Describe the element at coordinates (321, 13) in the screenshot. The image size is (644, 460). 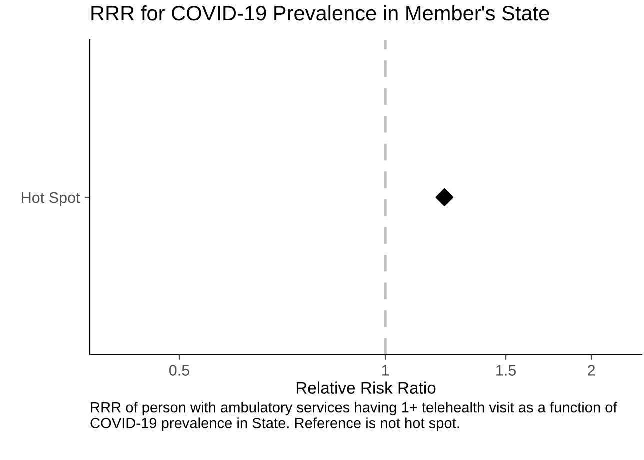
I see `chart-title: RRR for COVID-19 Prevalence in Member's State` at that location.